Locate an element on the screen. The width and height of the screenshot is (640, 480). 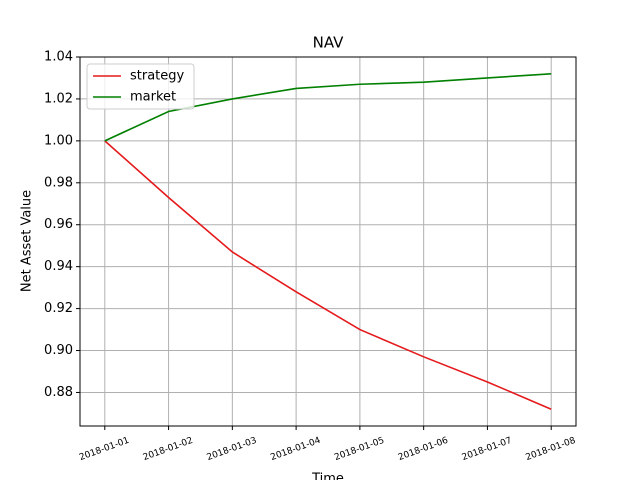
x-axis-label: Time is located at coordinates (327, 476).